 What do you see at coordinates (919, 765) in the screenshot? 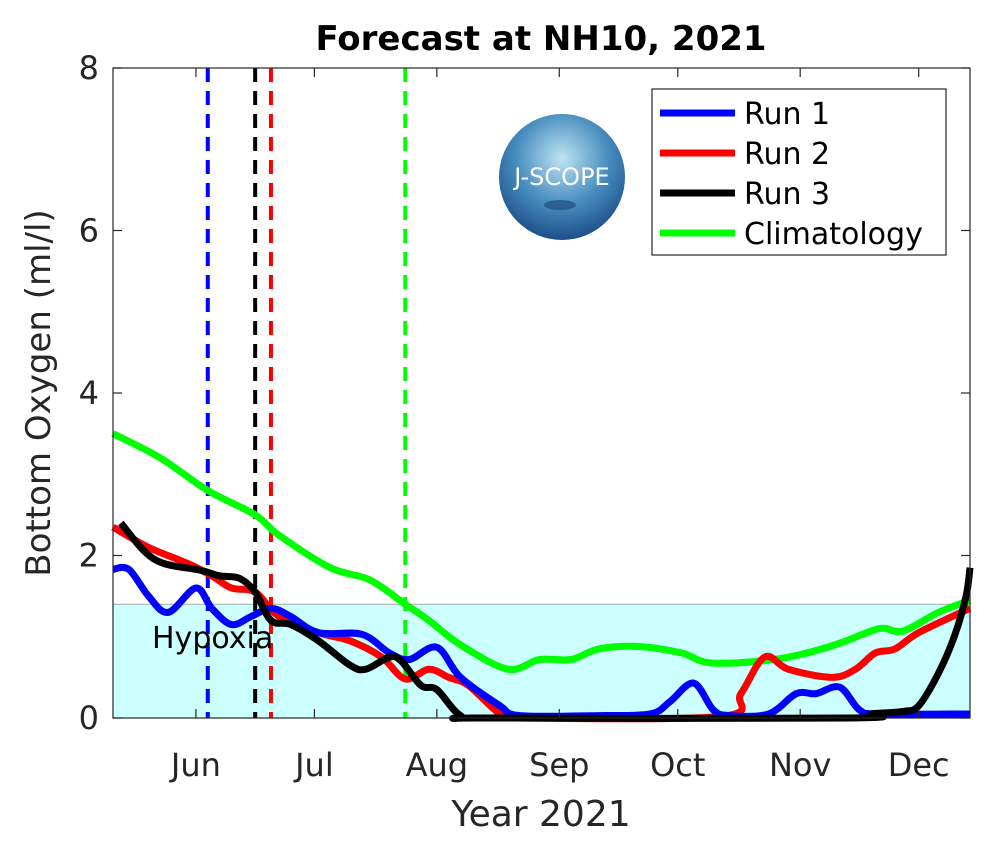
I see `x-tick-label-dec: Dec` at bounding box center [919, 765].